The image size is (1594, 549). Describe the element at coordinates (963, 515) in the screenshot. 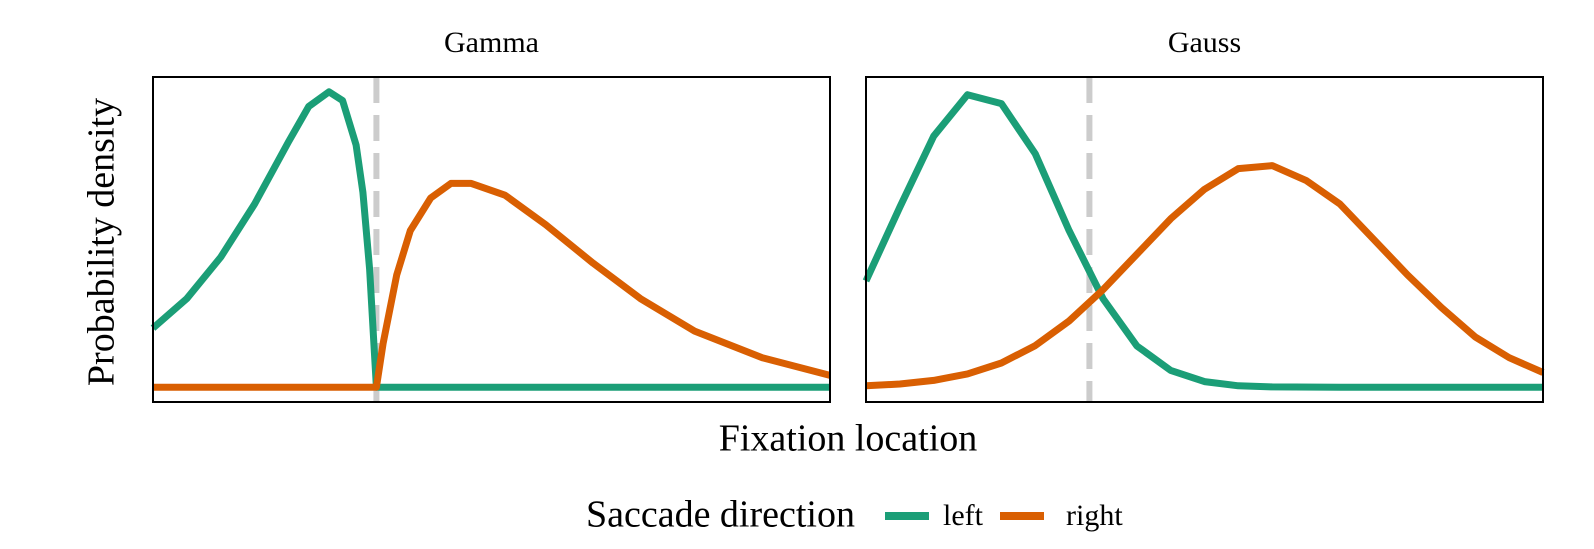

I see `legend-label: left` at that location.